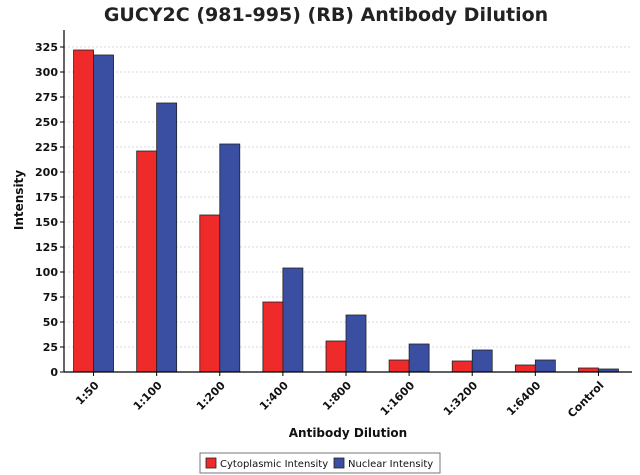 The width and height of the screenshot is (640, 475). What do you see at coordinates (326, 15) in the screenshot?
I see `chart-title: GUCY2C (981-995) (RB) Antibody Dilution` at bounding box center [326, 15].